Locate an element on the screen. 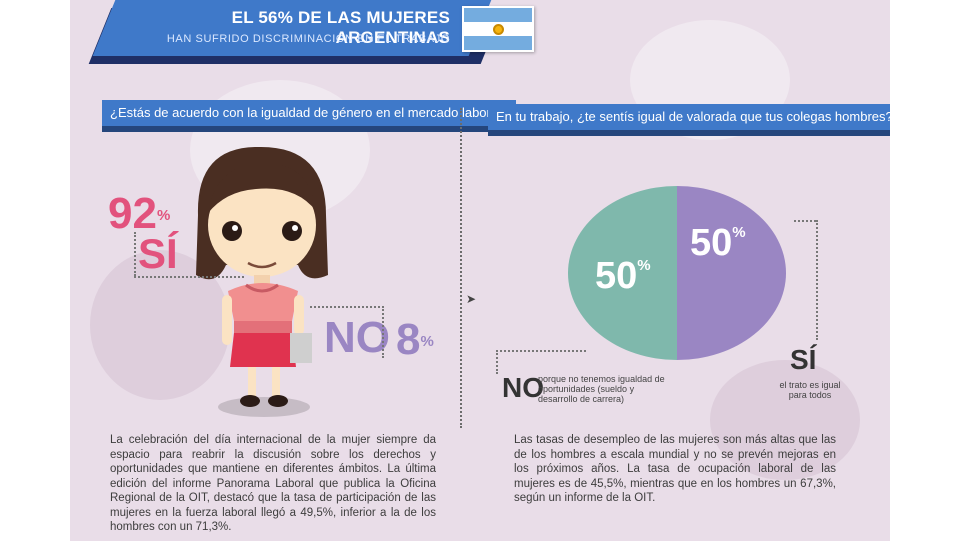  girl-illustration-icon is located at coordinates (262, 281).